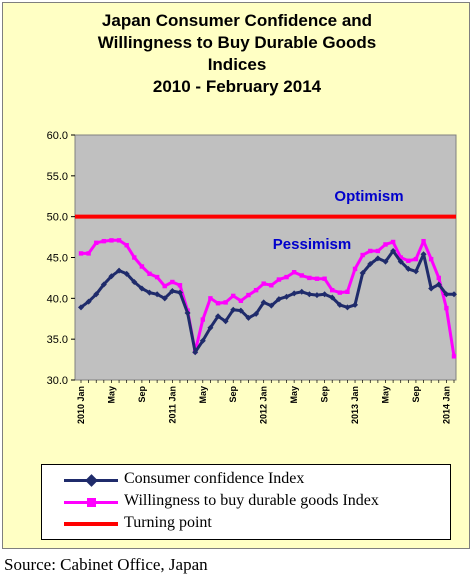 Image resolution: width=475 pixels, height=581 pixels. I want to click on legend-label-turning-point: Turning point, so click(168, 522).